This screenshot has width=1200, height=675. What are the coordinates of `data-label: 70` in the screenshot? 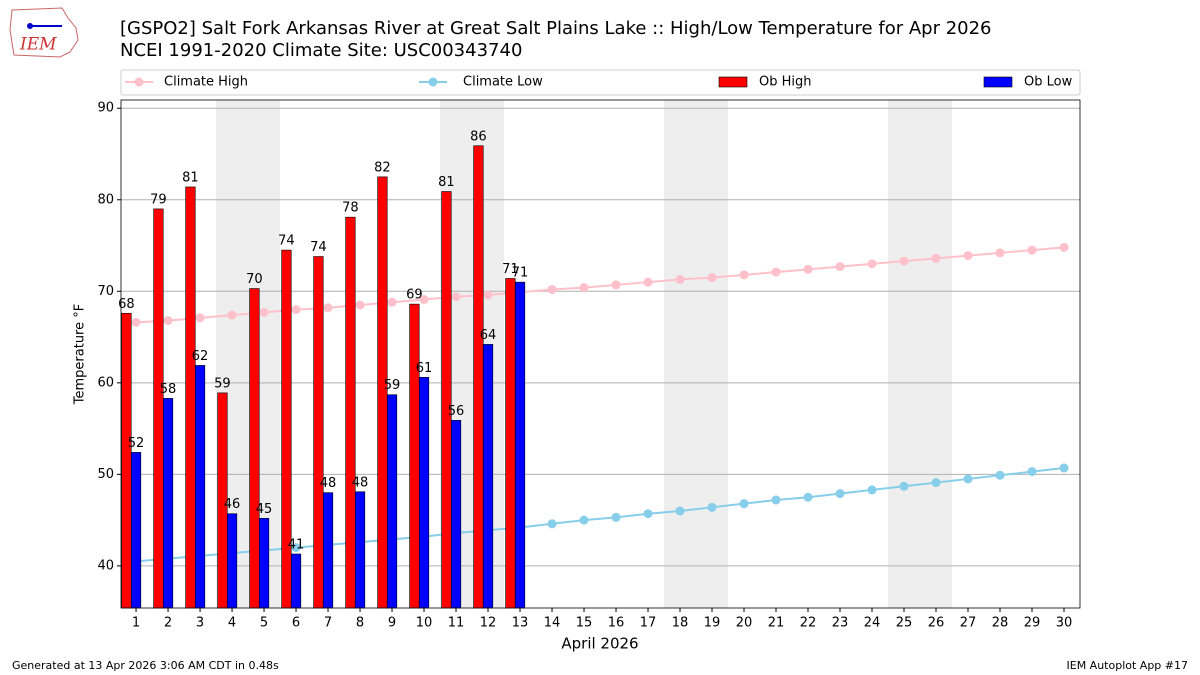 It's located at (254, 279).